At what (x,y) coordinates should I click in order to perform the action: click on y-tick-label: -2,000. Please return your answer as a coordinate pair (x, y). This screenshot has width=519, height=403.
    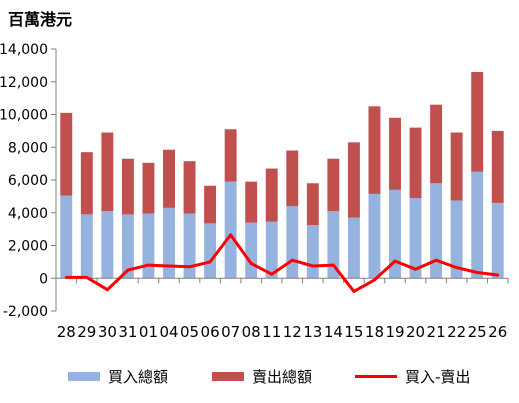
    Looking at the image, I should click on (25, 312).